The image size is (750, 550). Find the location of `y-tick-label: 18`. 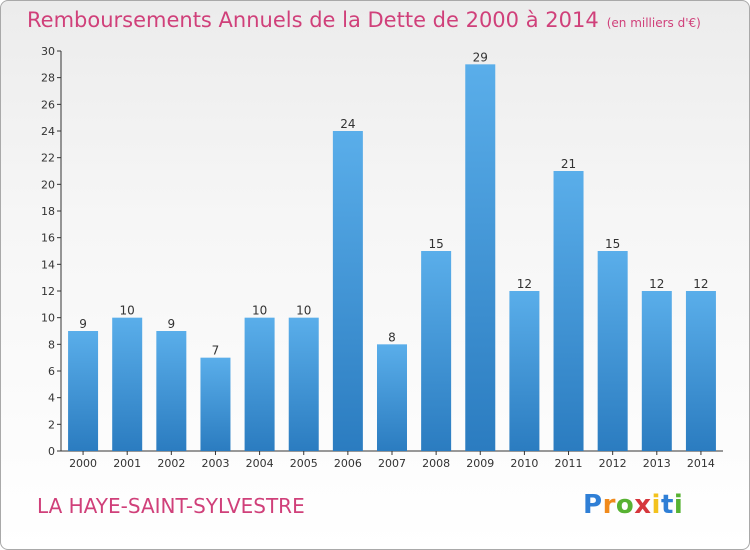

y-tick-label: 18 is located at coordinates (48, 211).